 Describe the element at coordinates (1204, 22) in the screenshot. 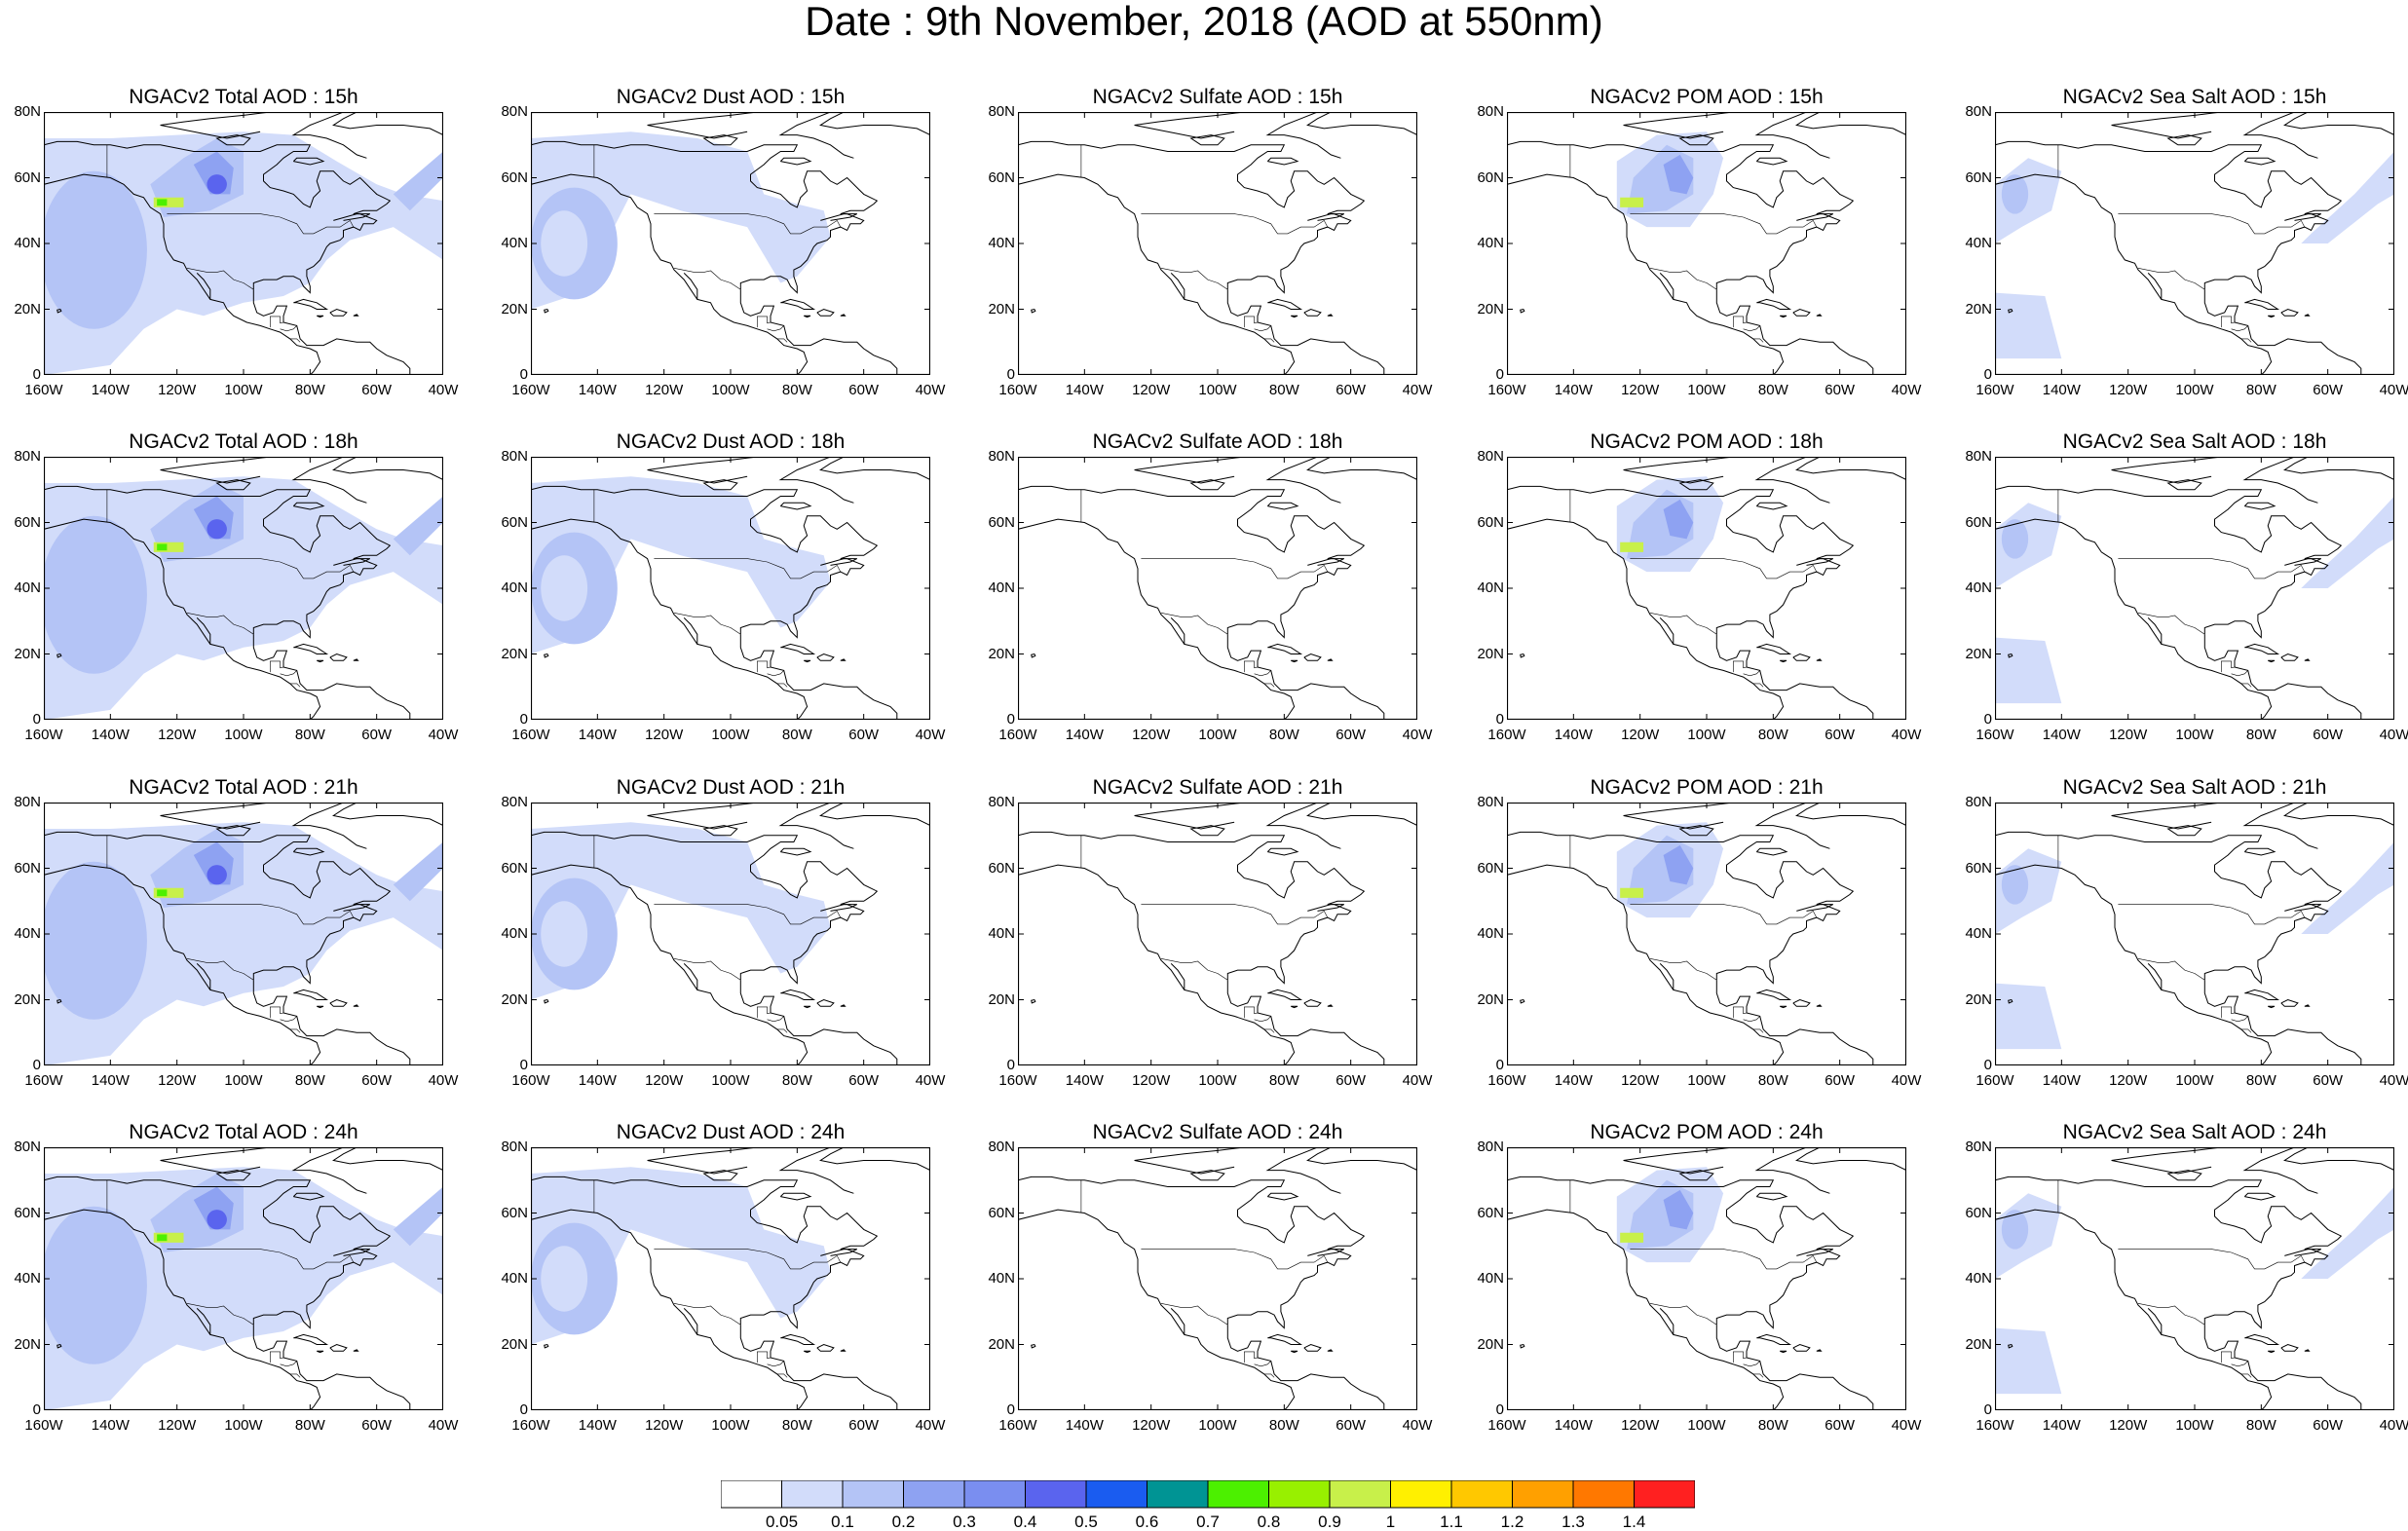

I see `figure-title: Date : 9th November, 2018 (AOD at 550nm)` at that location.